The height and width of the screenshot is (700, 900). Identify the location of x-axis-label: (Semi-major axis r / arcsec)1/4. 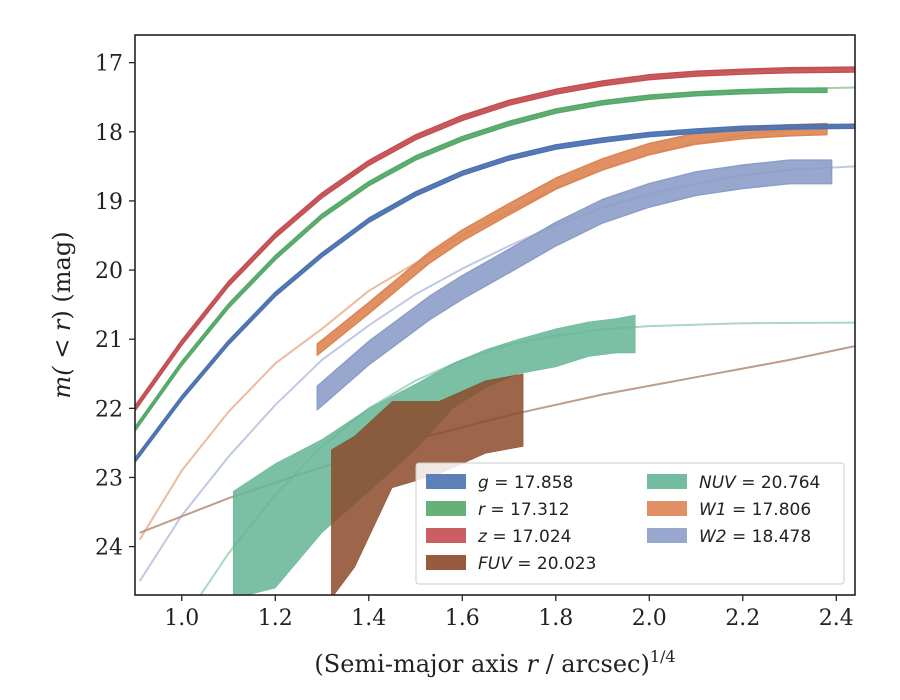
(494, 662).